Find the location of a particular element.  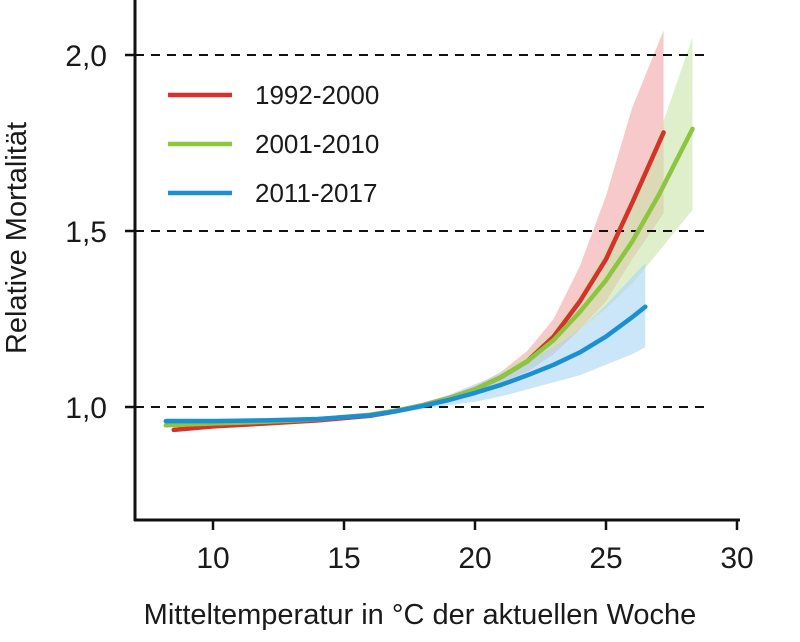

legend-label-2011-2017: 2011-2017 is located at coordinates (316, 193).